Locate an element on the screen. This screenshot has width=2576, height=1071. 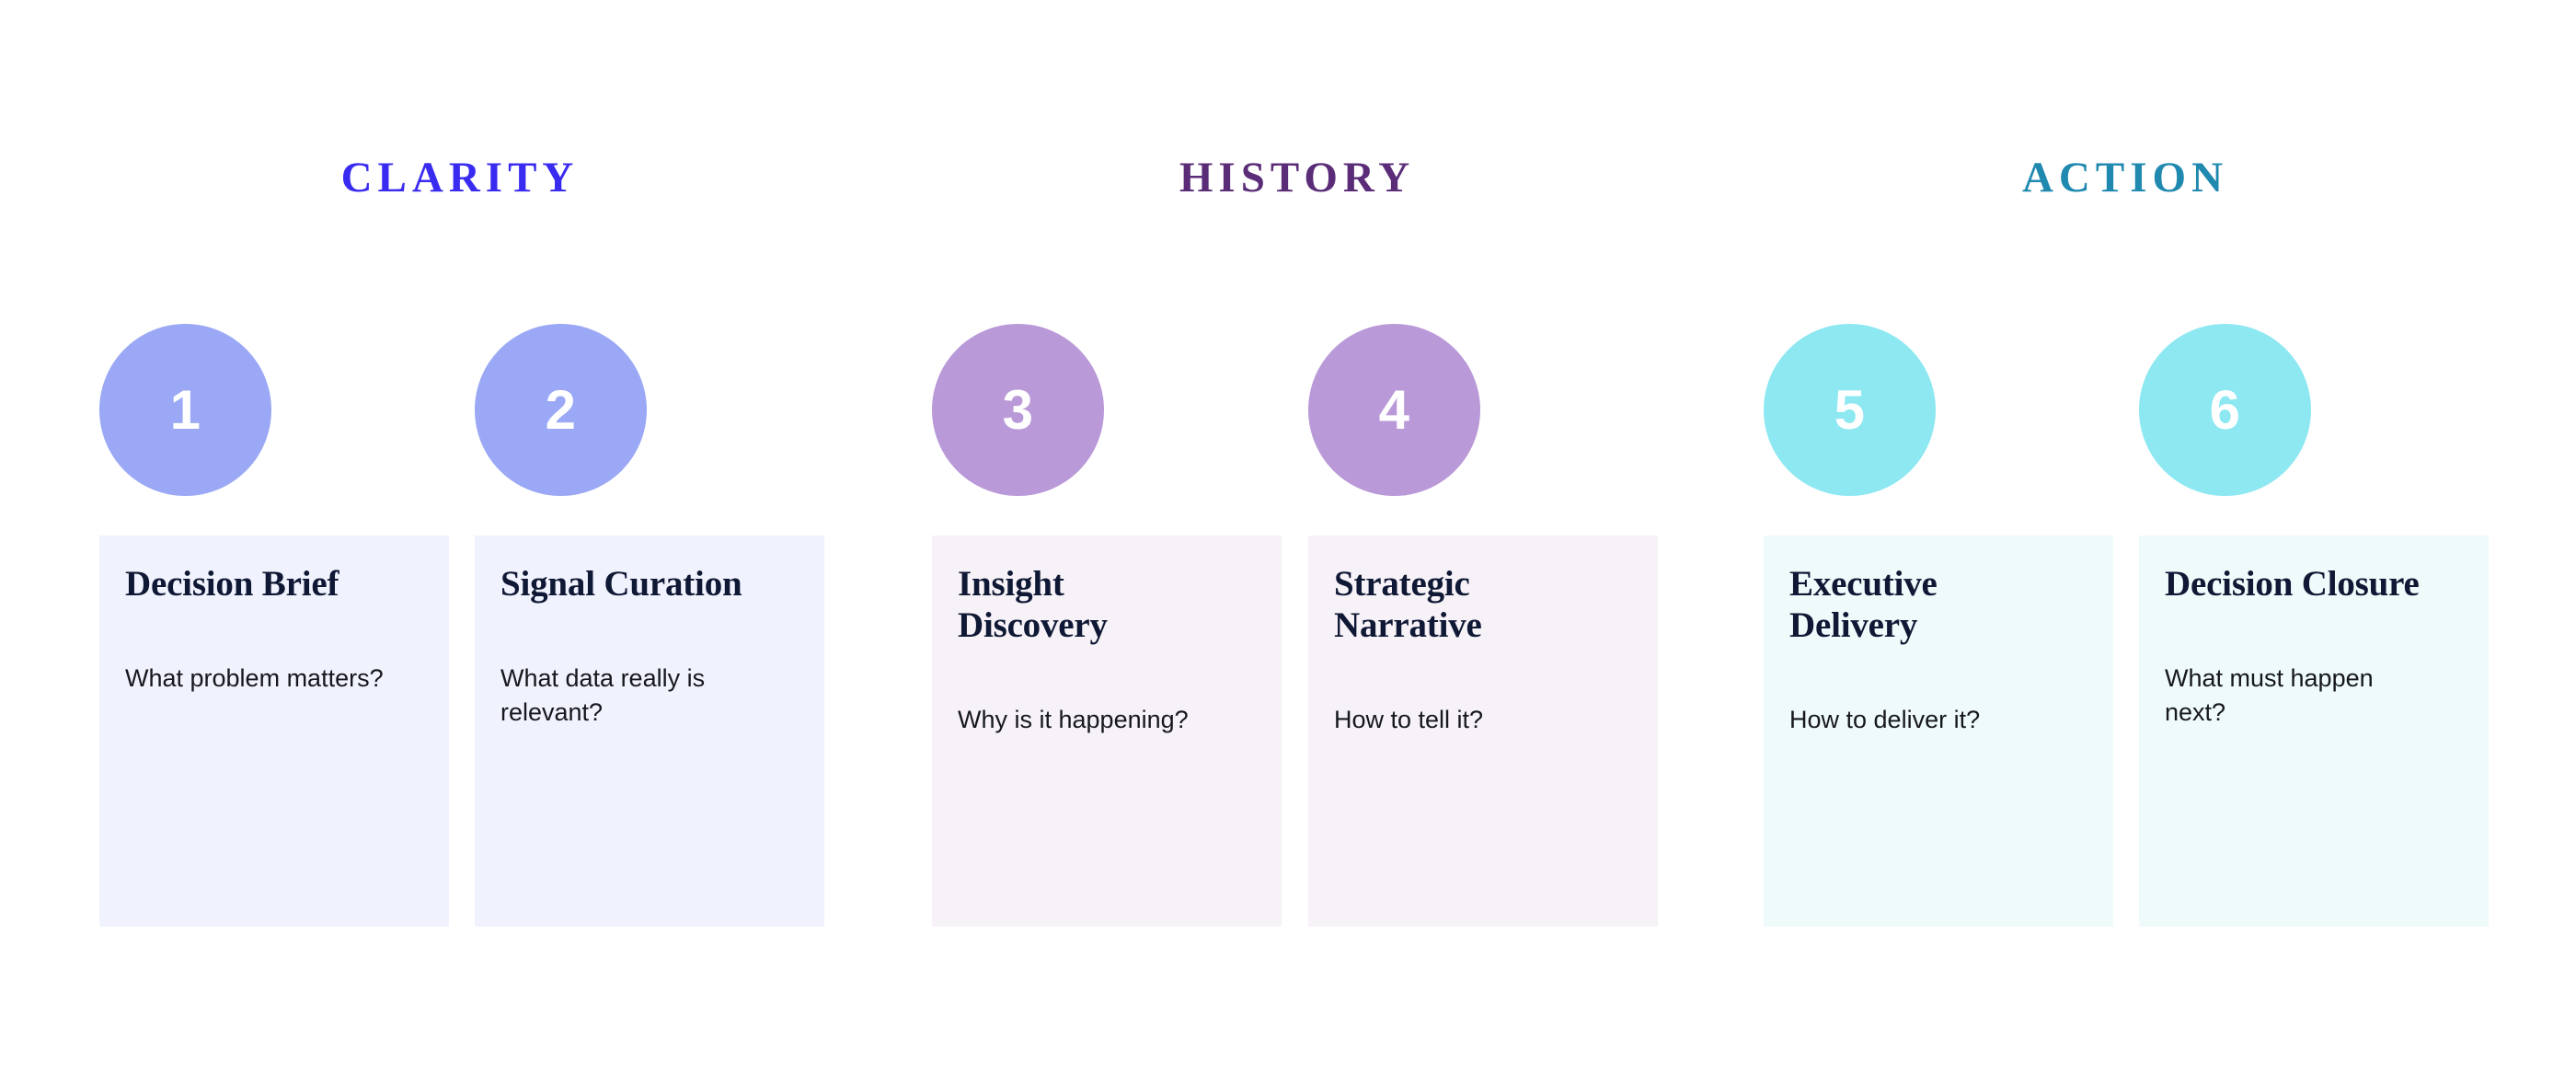
step-5-card: Executive Delivery How to deliver it? is located at coordinates (1938, 731).